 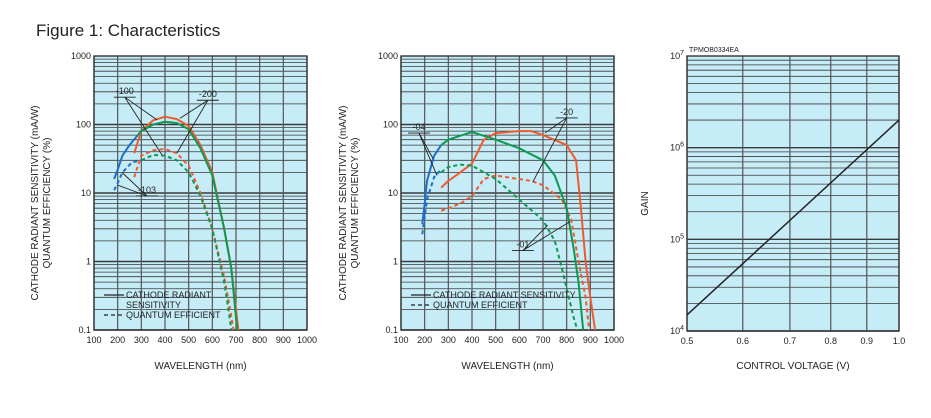 I want to click on y-axis-label: GAIN, so click(x=645, y=203).